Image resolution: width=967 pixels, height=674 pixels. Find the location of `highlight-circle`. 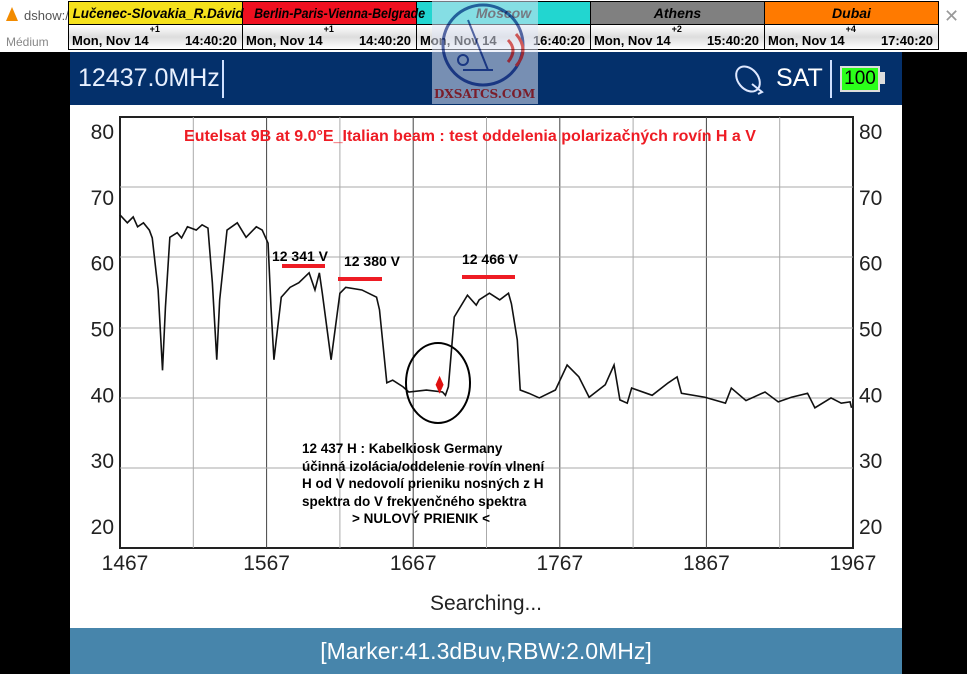

highlight-circle is located at coordinates (438, 383).